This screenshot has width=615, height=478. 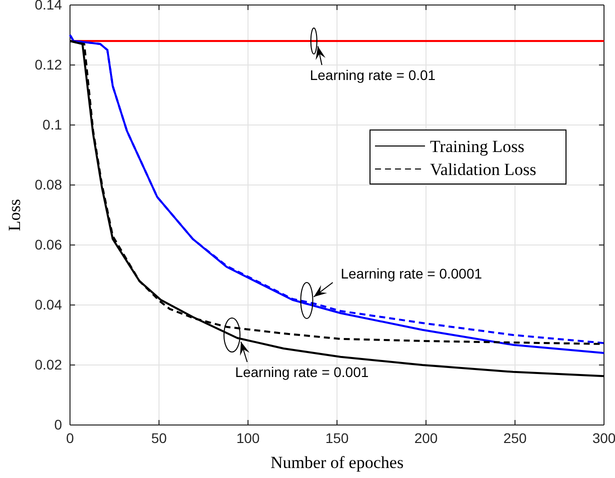 What do you see at coordinates (58, 424) in the screenshot?
I see `y-tick-label: 0` at bounding box center [58, 424].